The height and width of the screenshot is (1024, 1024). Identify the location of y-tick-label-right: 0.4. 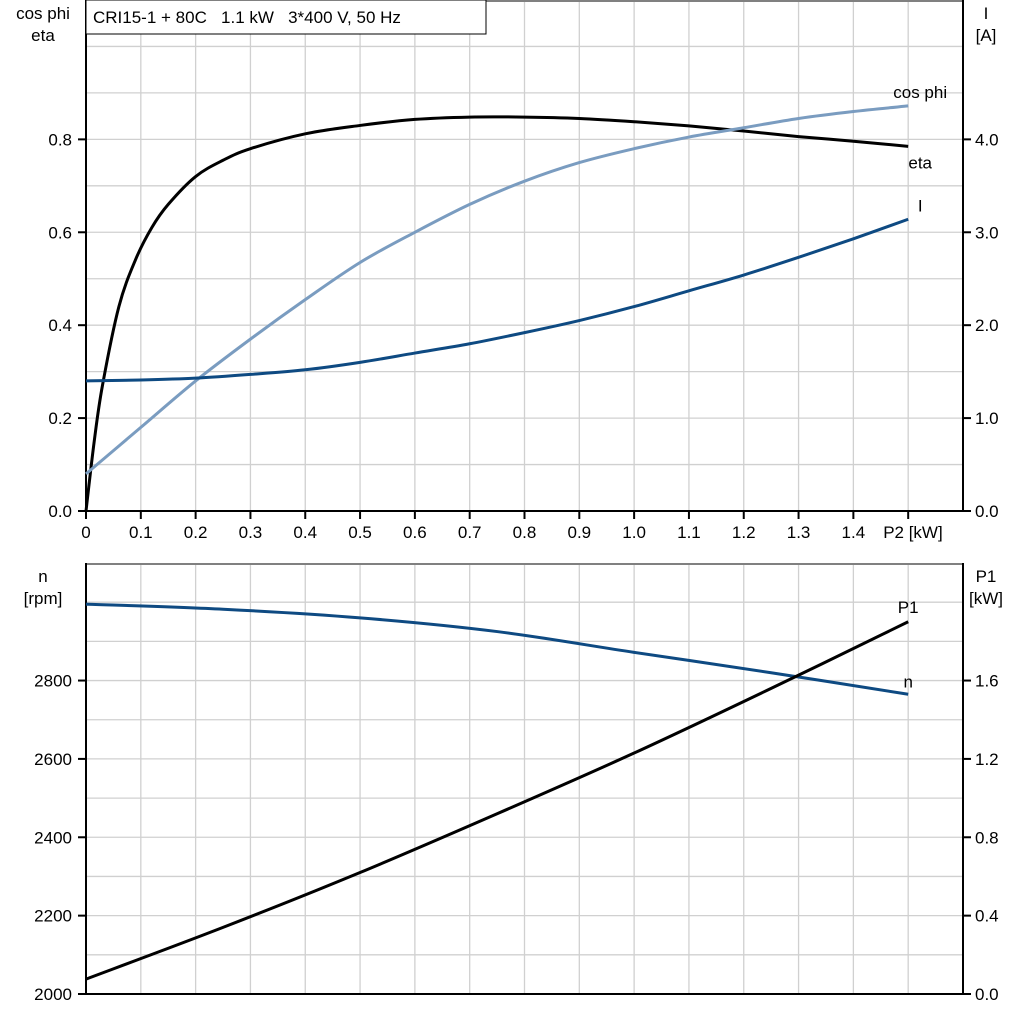
(987, 916).